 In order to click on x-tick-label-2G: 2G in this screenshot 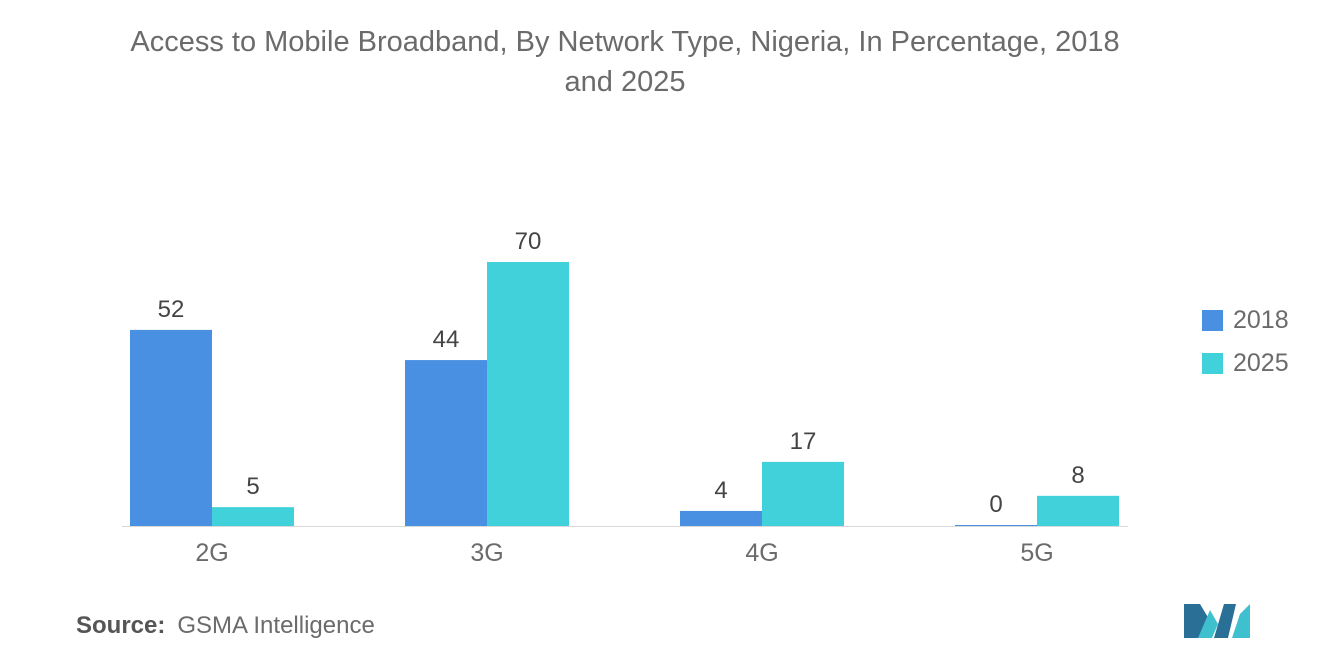, I will do `click(211, 553)`.